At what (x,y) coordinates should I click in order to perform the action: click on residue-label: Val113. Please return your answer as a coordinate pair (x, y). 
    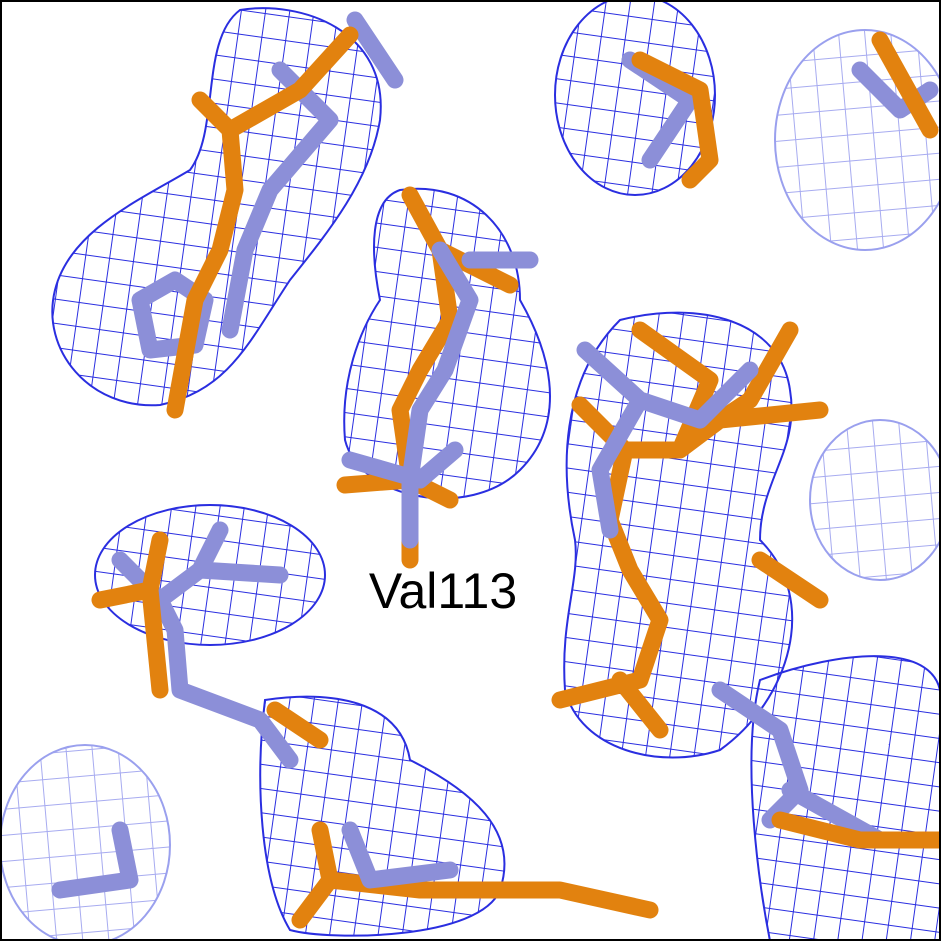
    Looking at the image, I should click on (443, 591).